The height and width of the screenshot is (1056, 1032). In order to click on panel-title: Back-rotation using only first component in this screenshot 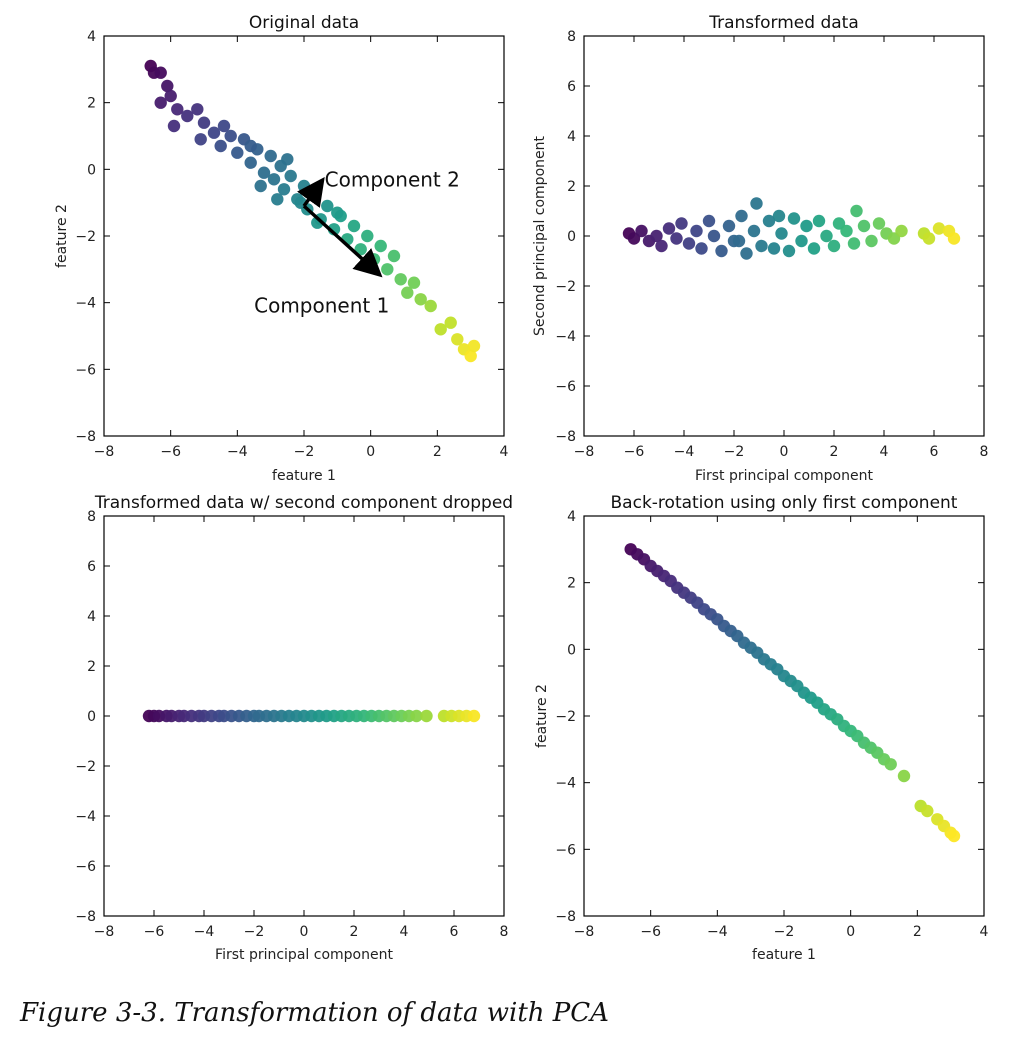, I will do `click(784, 503)`.